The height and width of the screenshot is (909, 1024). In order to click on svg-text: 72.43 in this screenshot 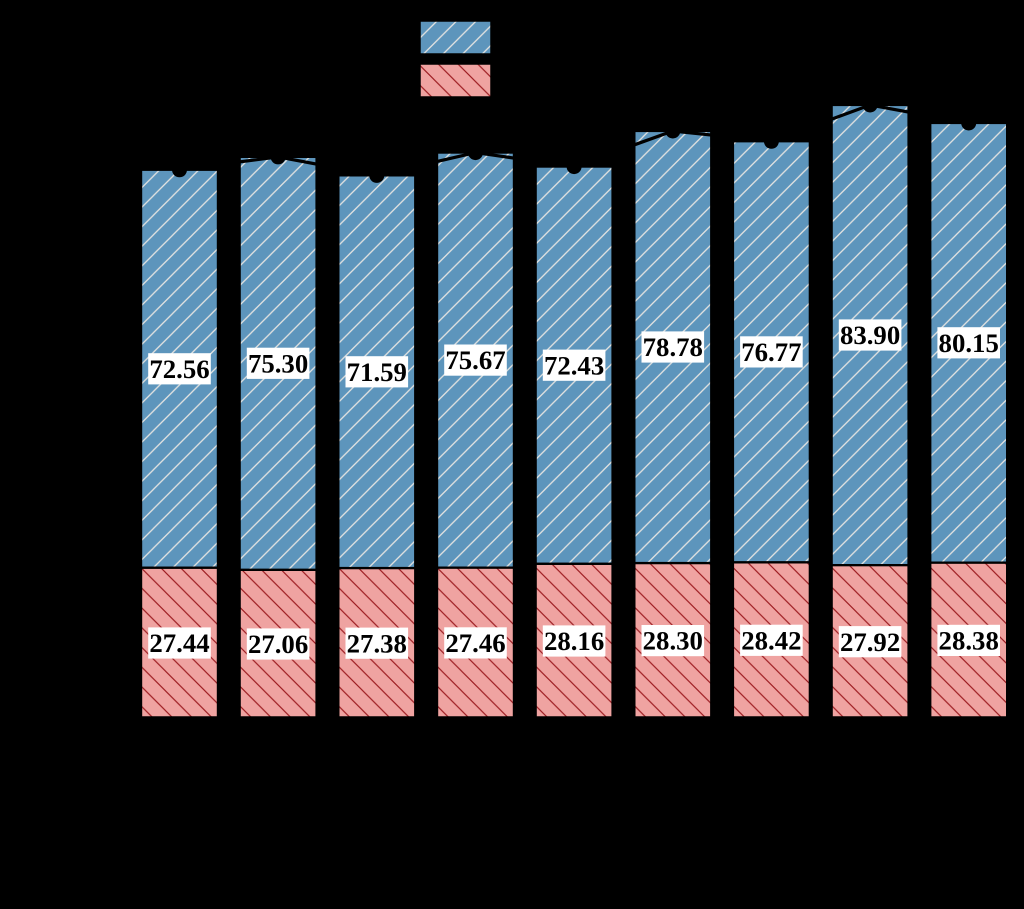, I will do `click(574, 365)`.